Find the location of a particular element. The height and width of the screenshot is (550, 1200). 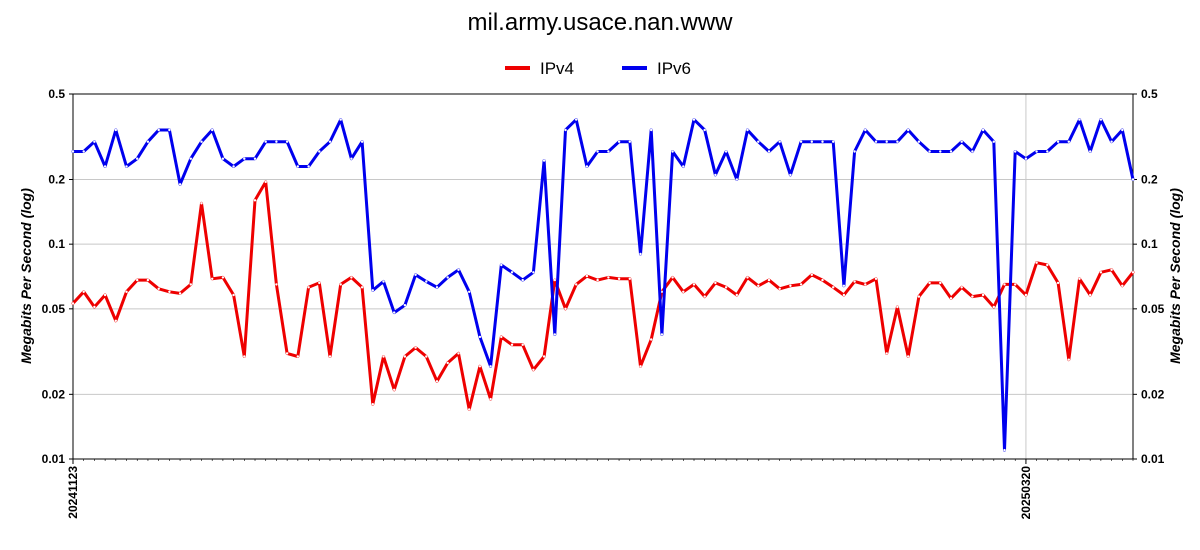

y-tick-label-left: 0.5 is located at coordinates (56, 94).